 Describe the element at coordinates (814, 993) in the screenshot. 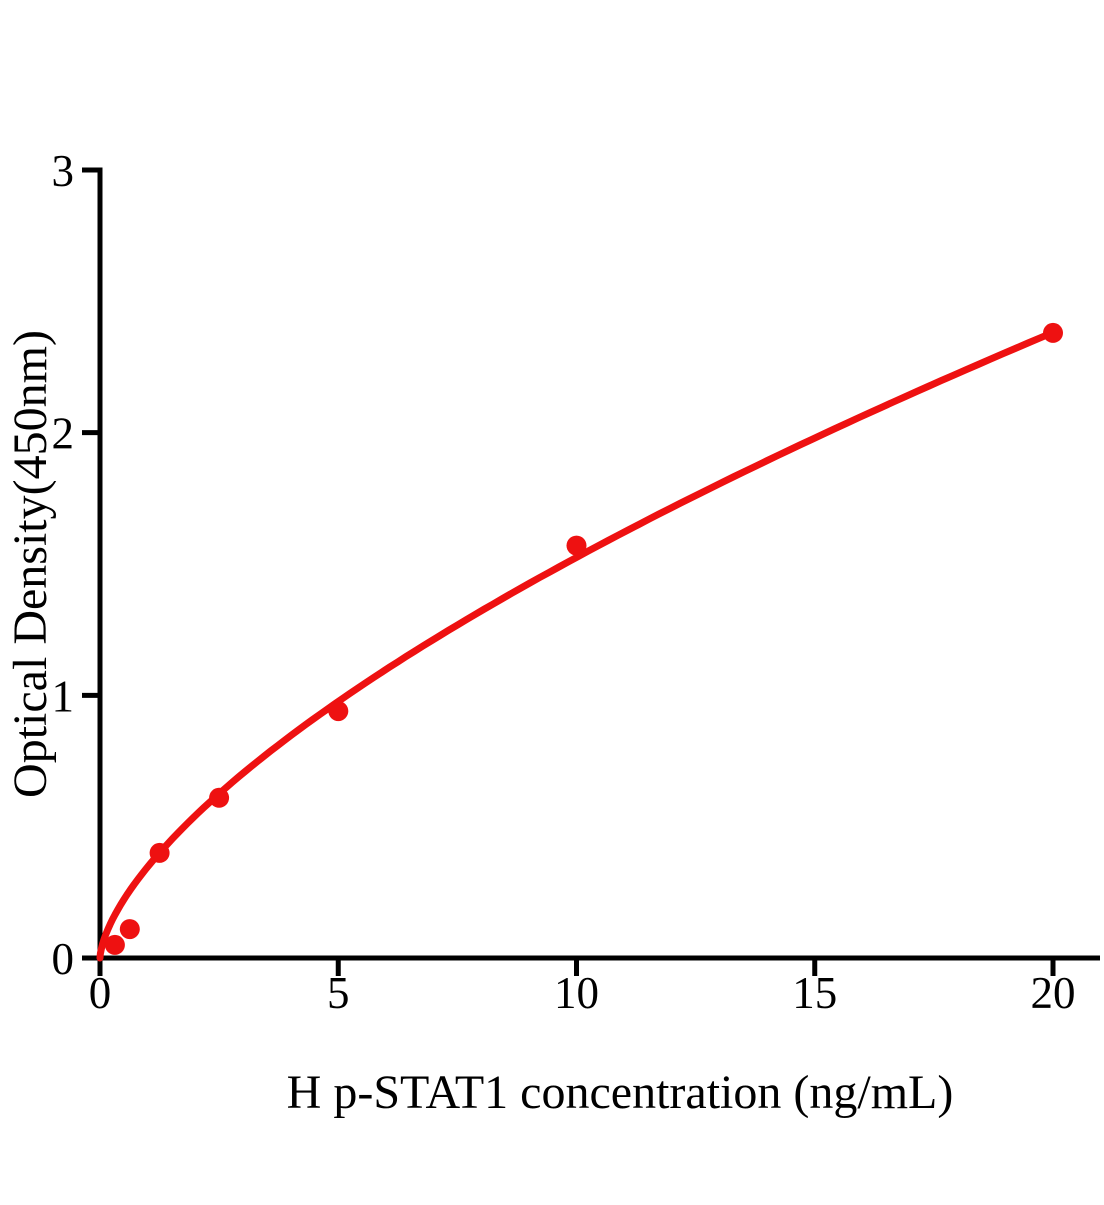

I see `x-tick-label: 15` at that location.